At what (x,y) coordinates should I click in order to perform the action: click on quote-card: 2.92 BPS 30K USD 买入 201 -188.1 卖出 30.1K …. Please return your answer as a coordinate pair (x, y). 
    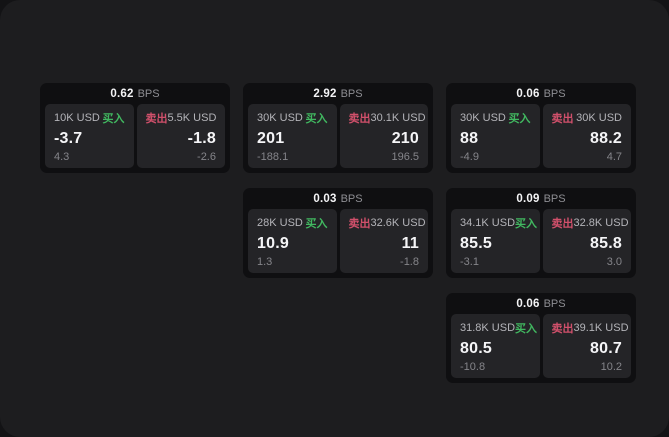
    Looking at the image, I should click on (338, 128).